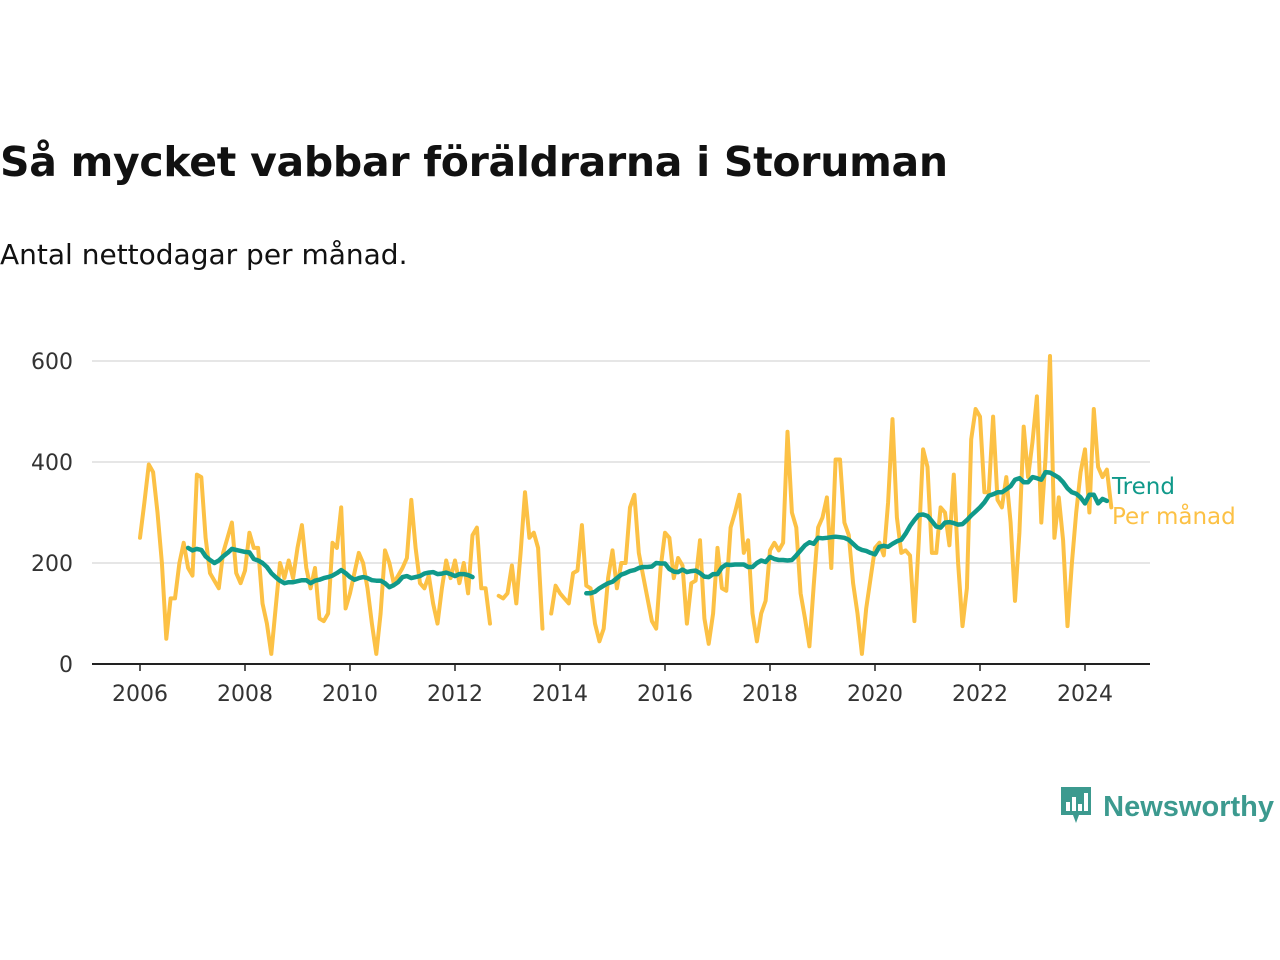 This screenshot has width=1280, height=960. What do you see at coordinates (560, 694) in the screenshot?
I see `x-tick-label: 2014` at bounding box center [560, 694].